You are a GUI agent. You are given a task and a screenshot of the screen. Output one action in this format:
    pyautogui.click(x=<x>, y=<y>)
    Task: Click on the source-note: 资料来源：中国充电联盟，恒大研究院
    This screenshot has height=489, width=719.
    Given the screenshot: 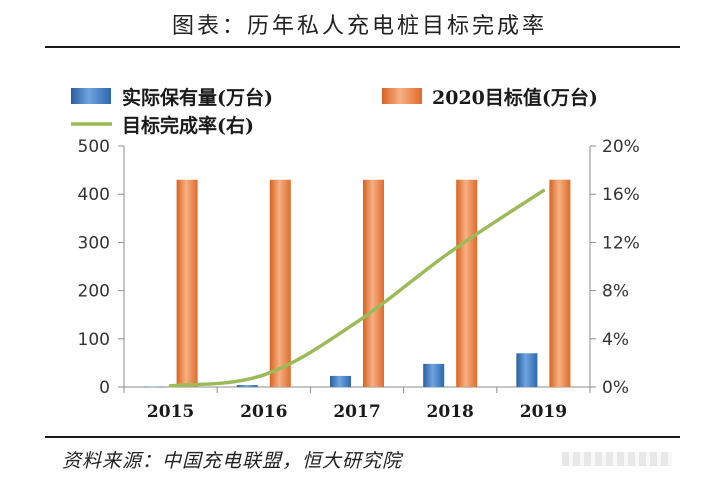 What is the action you would take?
    pyautogui.click(x=232, y=461)
    